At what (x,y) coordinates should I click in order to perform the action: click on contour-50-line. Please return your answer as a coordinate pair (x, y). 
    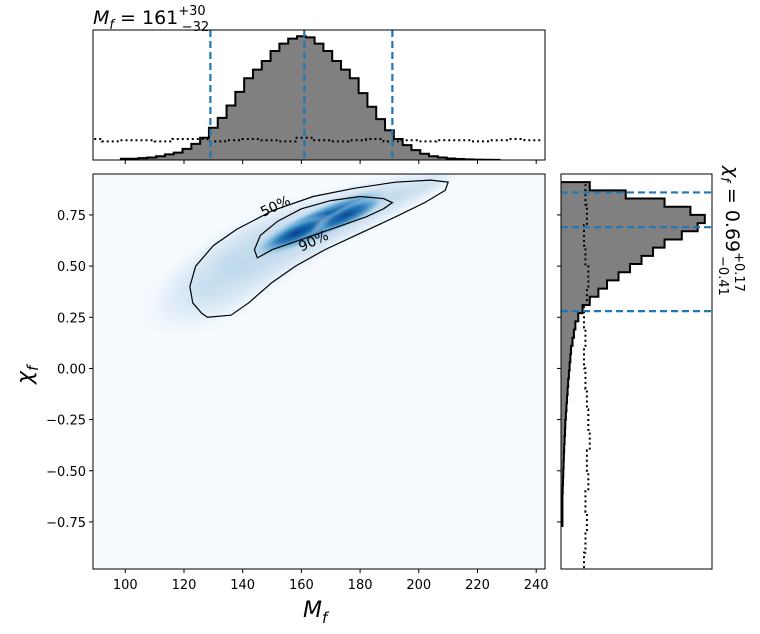
    Looking at the image, I should click on (323, 227).